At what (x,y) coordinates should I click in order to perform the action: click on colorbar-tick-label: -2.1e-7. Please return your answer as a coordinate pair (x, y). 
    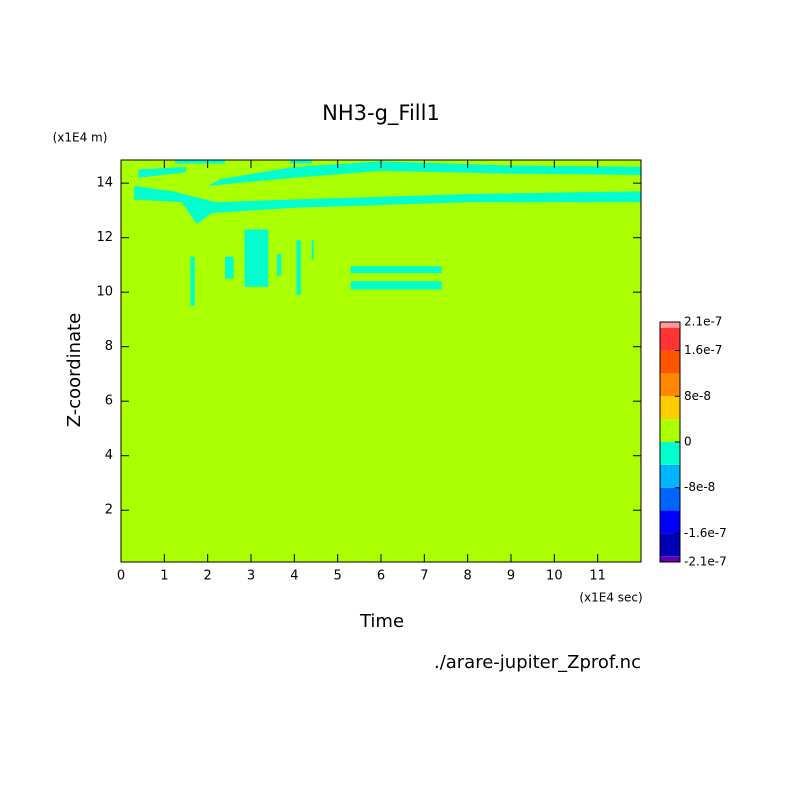
    Looking at the image, I should click on (705, 562).